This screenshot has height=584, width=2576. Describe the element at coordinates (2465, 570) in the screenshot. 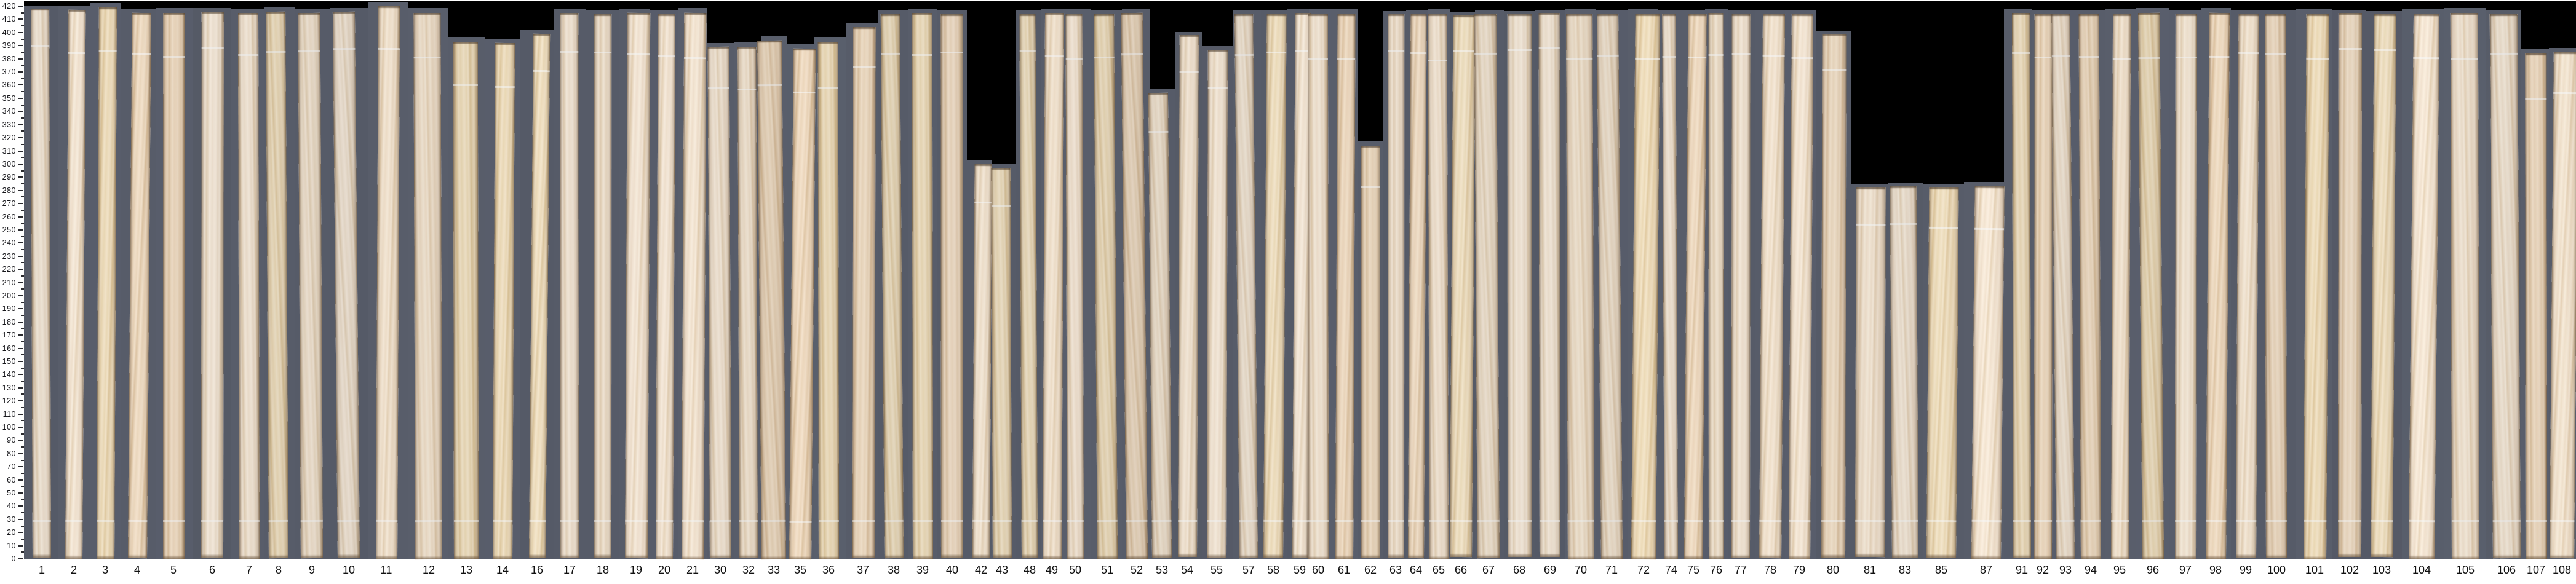

I see `x-tick-label: 105` at that location.